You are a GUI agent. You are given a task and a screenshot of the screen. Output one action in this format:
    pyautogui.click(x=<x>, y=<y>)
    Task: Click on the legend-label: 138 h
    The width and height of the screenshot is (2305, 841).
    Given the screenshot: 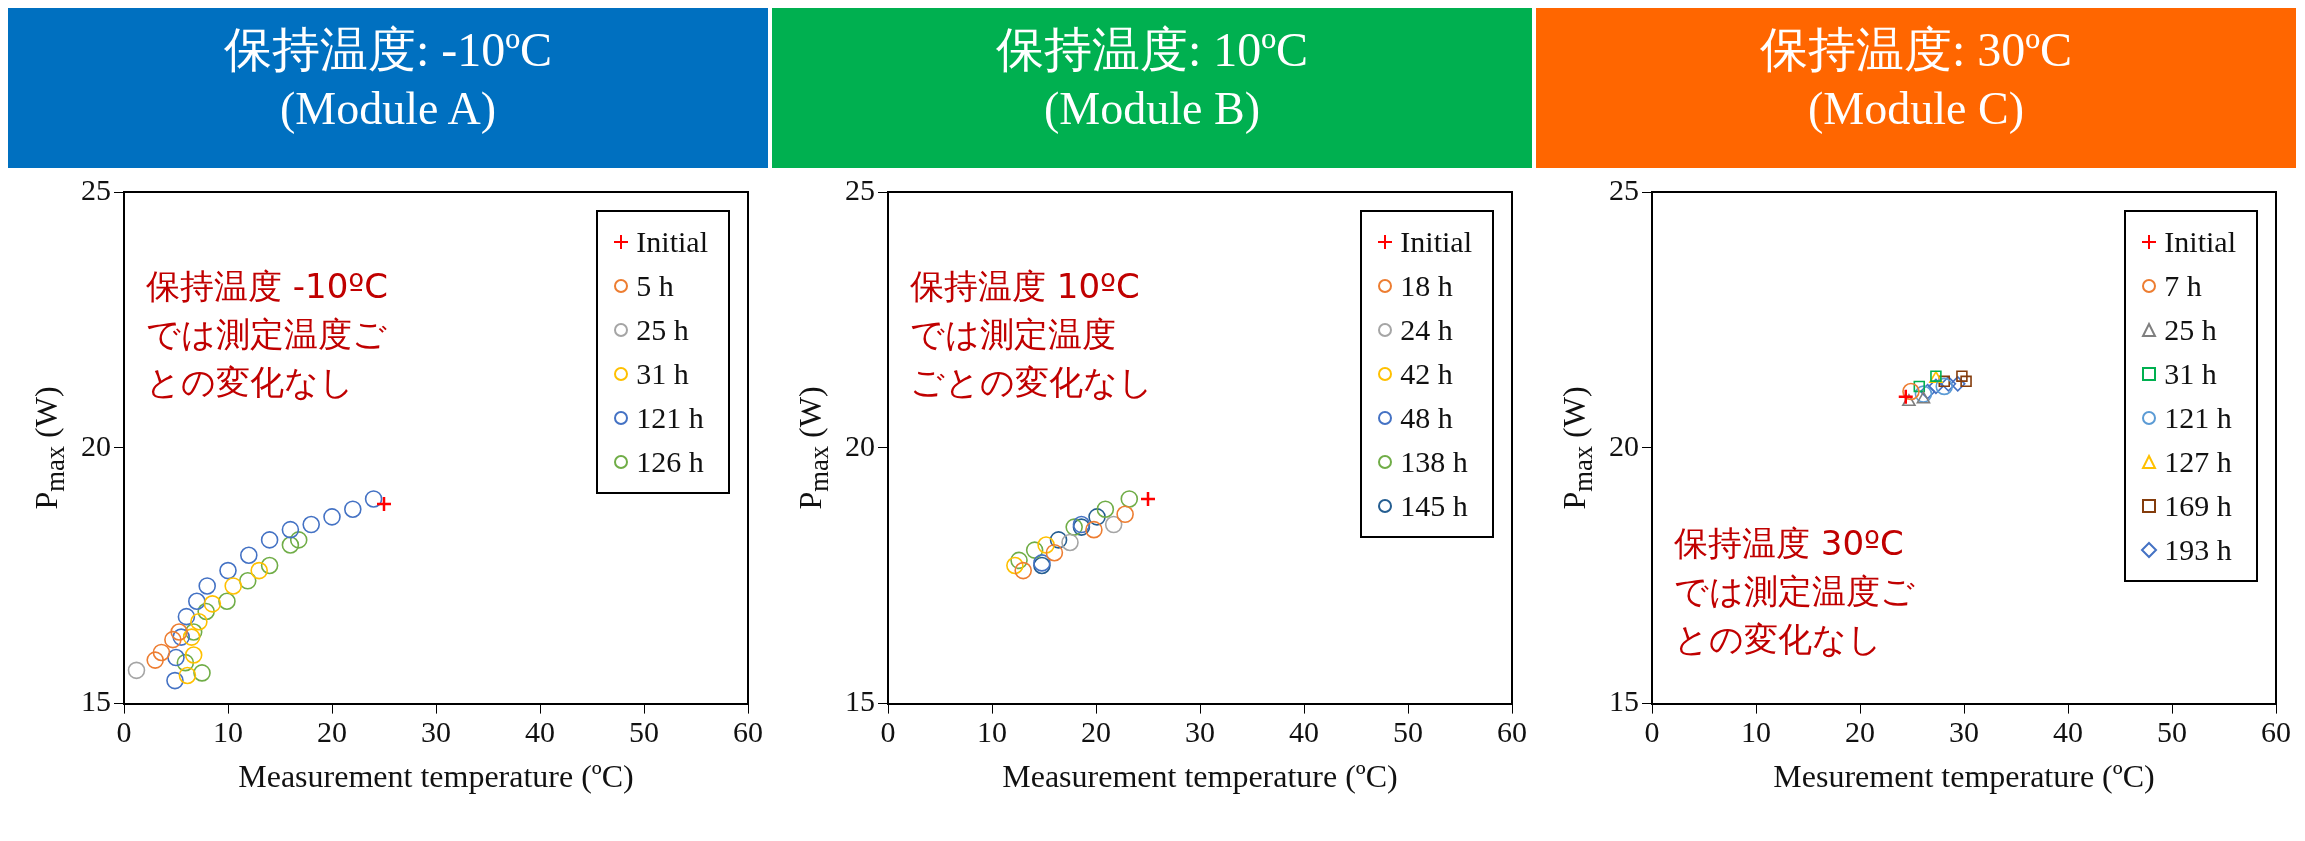 What is the action you would take?
    pyautogui.click(x=1434, y=462)
    